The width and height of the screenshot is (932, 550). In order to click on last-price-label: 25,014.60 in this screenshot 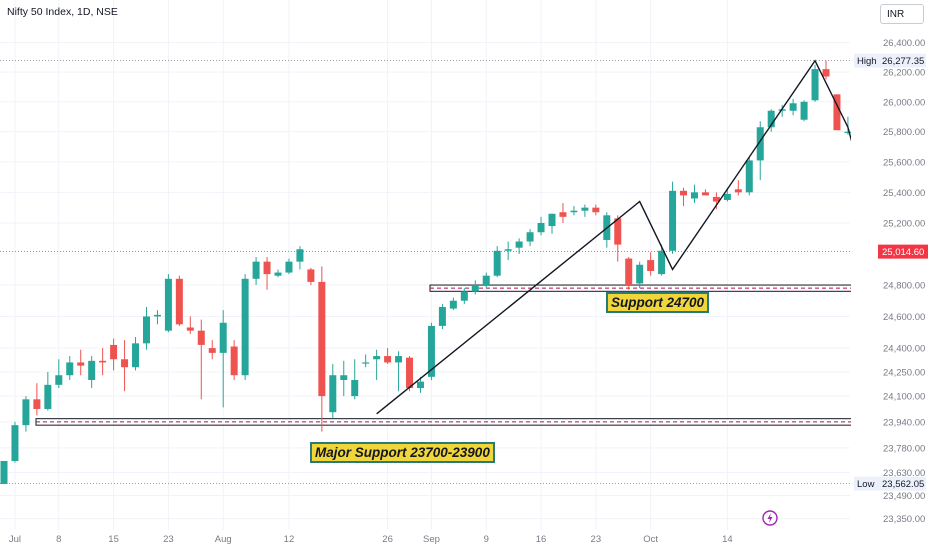, I will do `click(903, 252)`.